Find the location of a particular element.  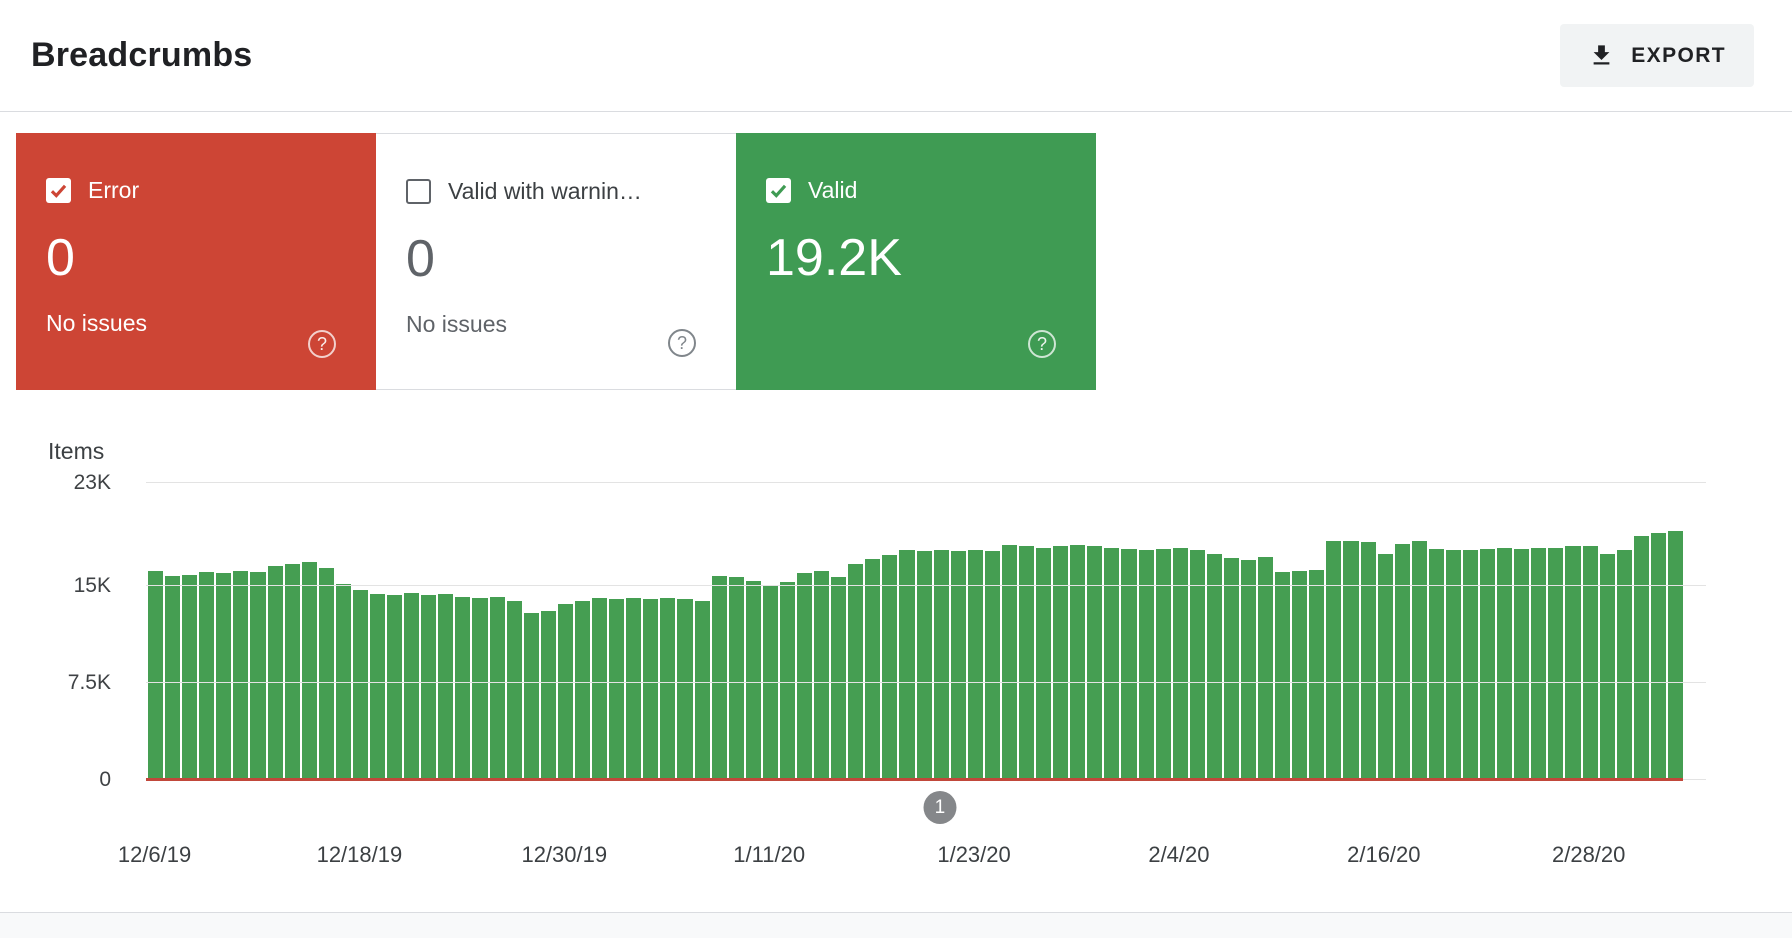

annotation-marker: 1 is located at coordinates (940, 807).